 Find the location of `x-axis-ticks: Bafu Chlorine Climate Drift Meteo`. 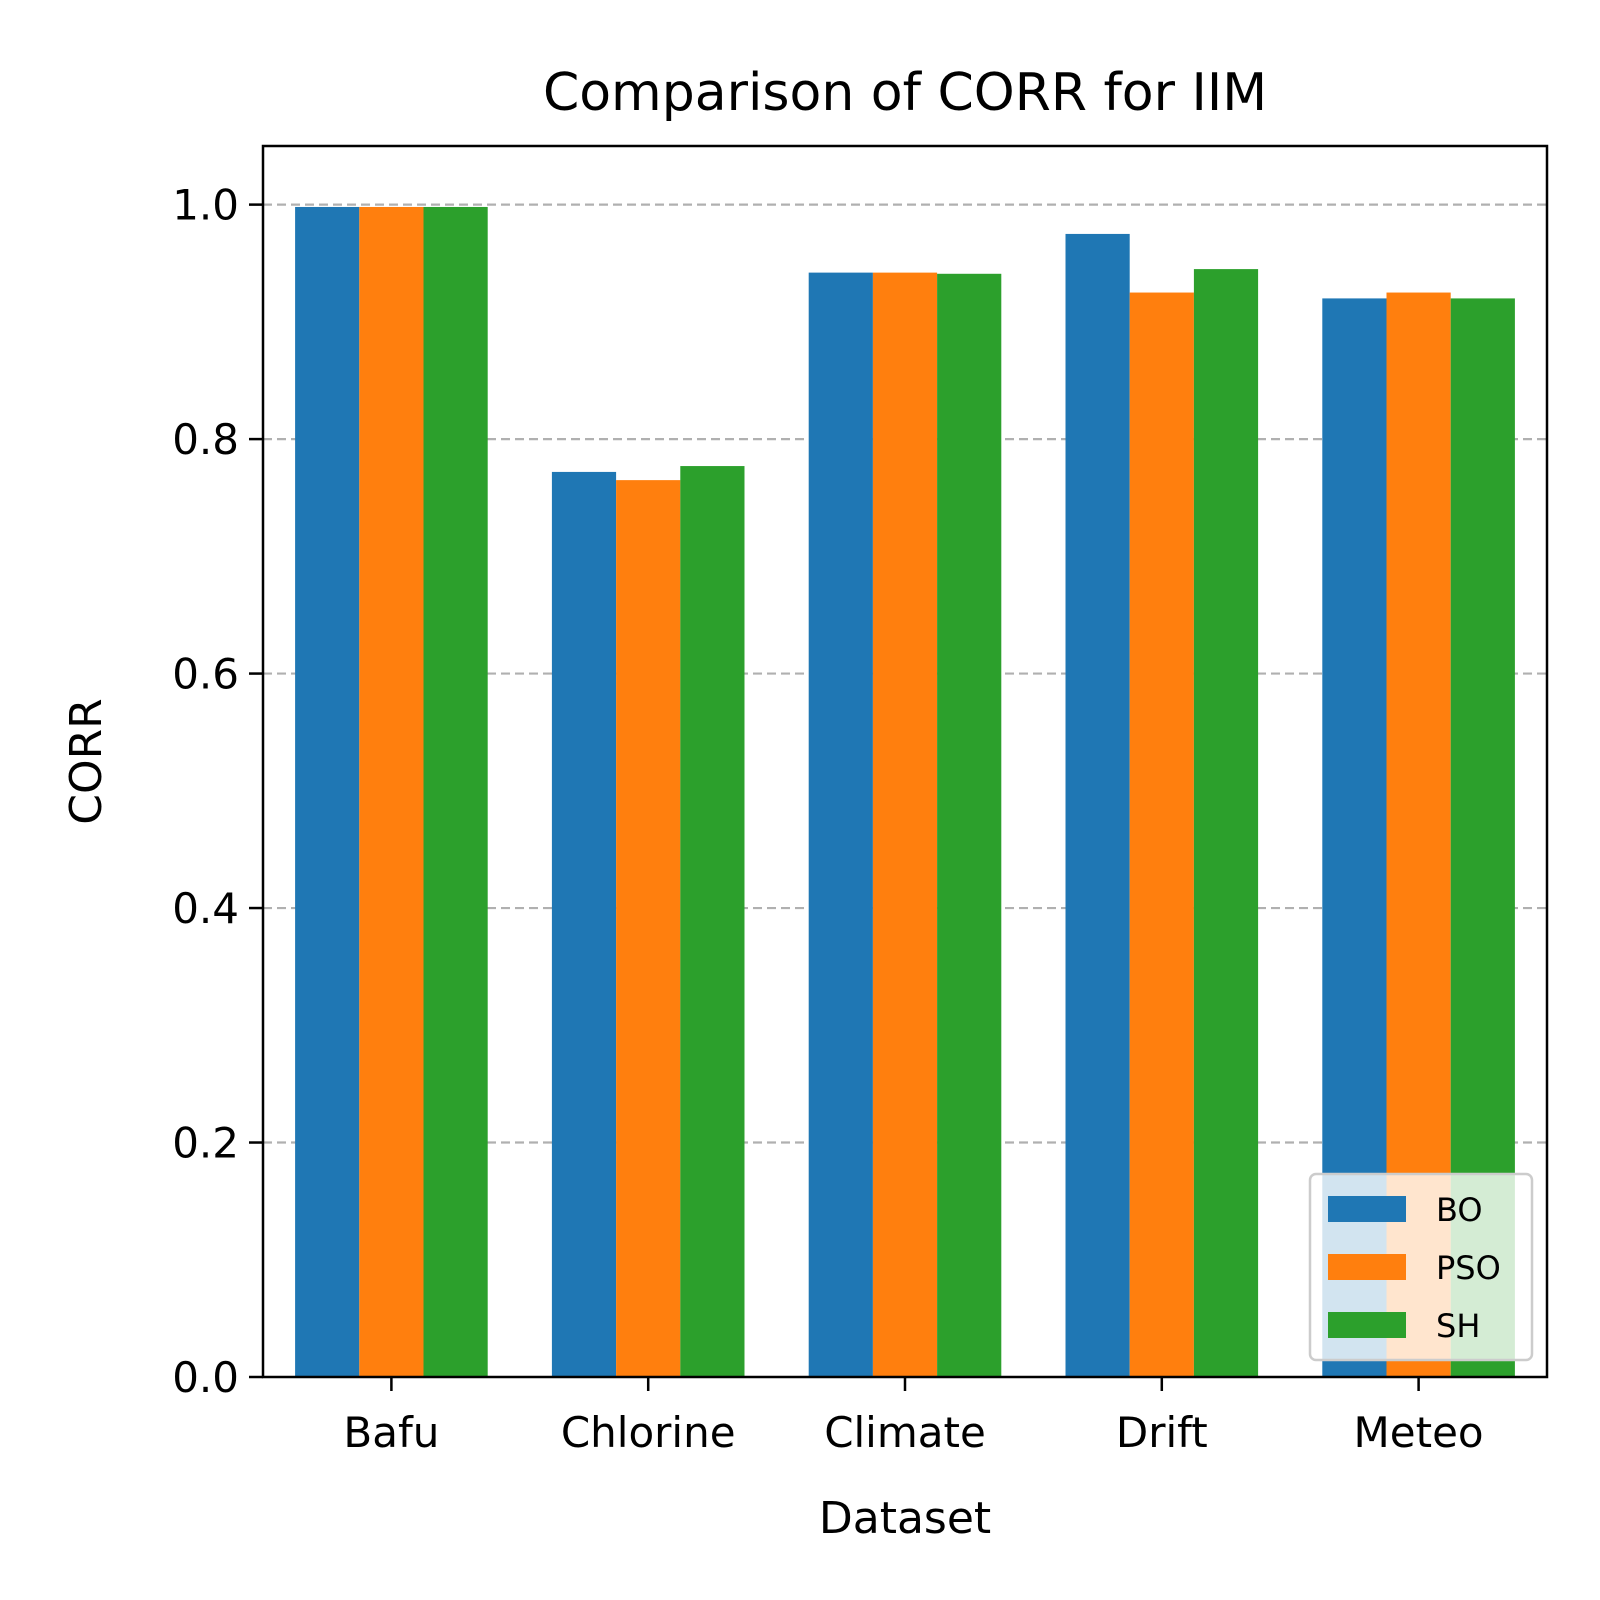

x-axis-ticks: Bafu Chlorine Climate Drift Meteo is located at coordinates (913, 1417).